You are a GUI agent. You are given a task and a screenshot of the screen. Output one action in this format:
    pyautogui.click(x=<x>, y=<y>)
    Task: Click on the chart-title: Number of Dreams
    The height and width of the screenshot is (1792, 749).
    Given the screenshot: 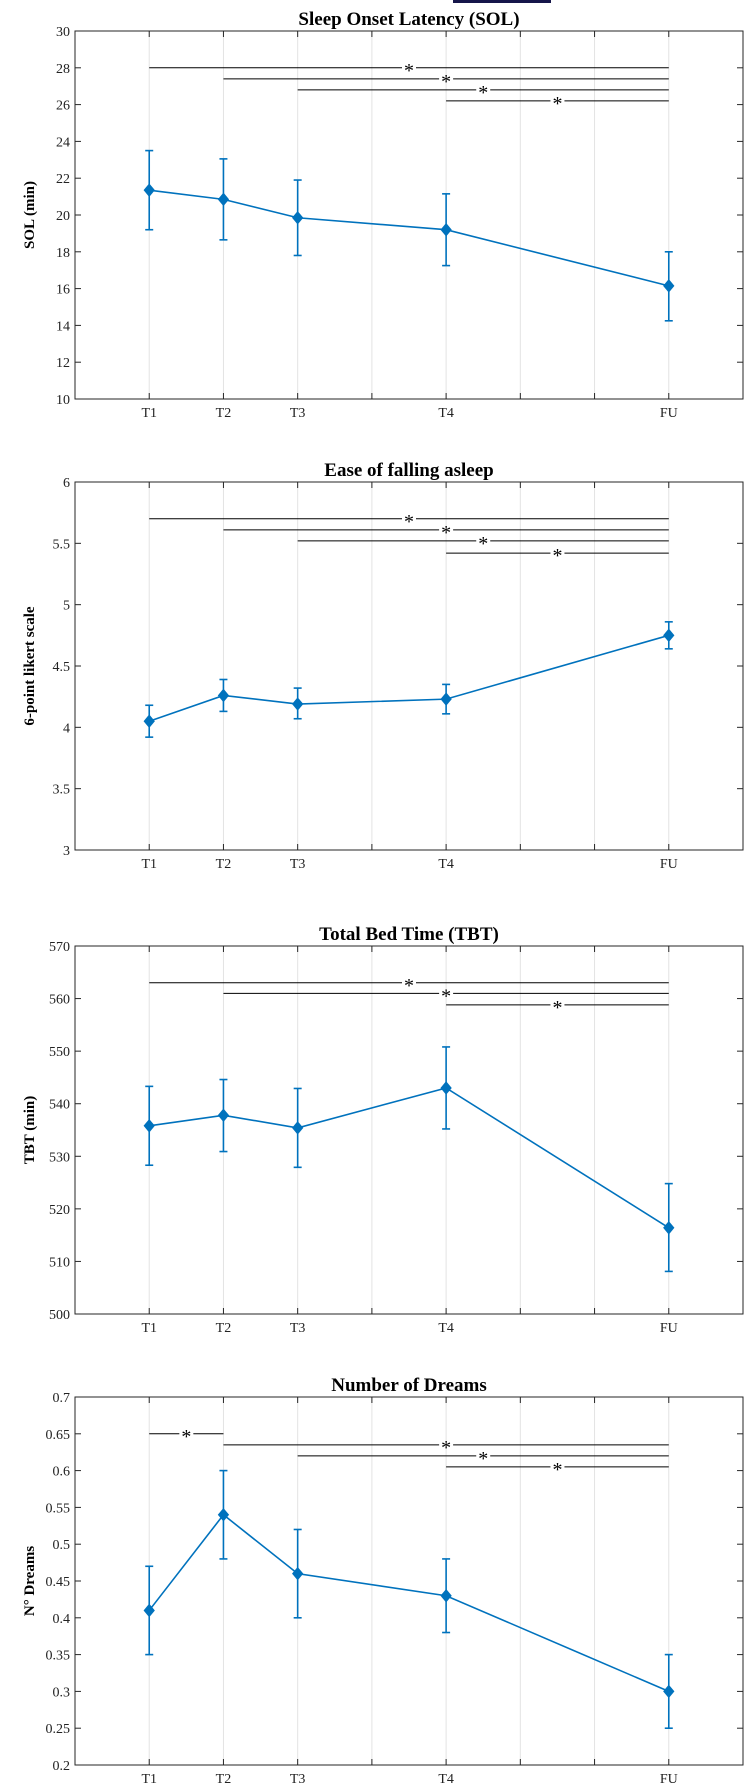 What is the action you would take?
    pyautogui.click(x=409, y=1385)
    